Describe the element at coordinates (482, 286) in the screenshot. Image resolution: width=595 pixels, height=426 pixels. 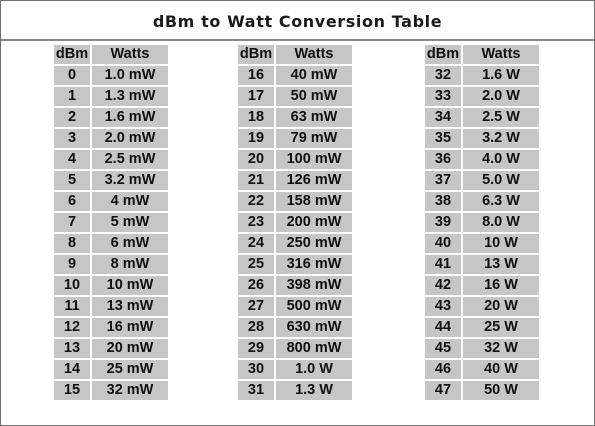
I see `table-row: 42 16 W` at that location.